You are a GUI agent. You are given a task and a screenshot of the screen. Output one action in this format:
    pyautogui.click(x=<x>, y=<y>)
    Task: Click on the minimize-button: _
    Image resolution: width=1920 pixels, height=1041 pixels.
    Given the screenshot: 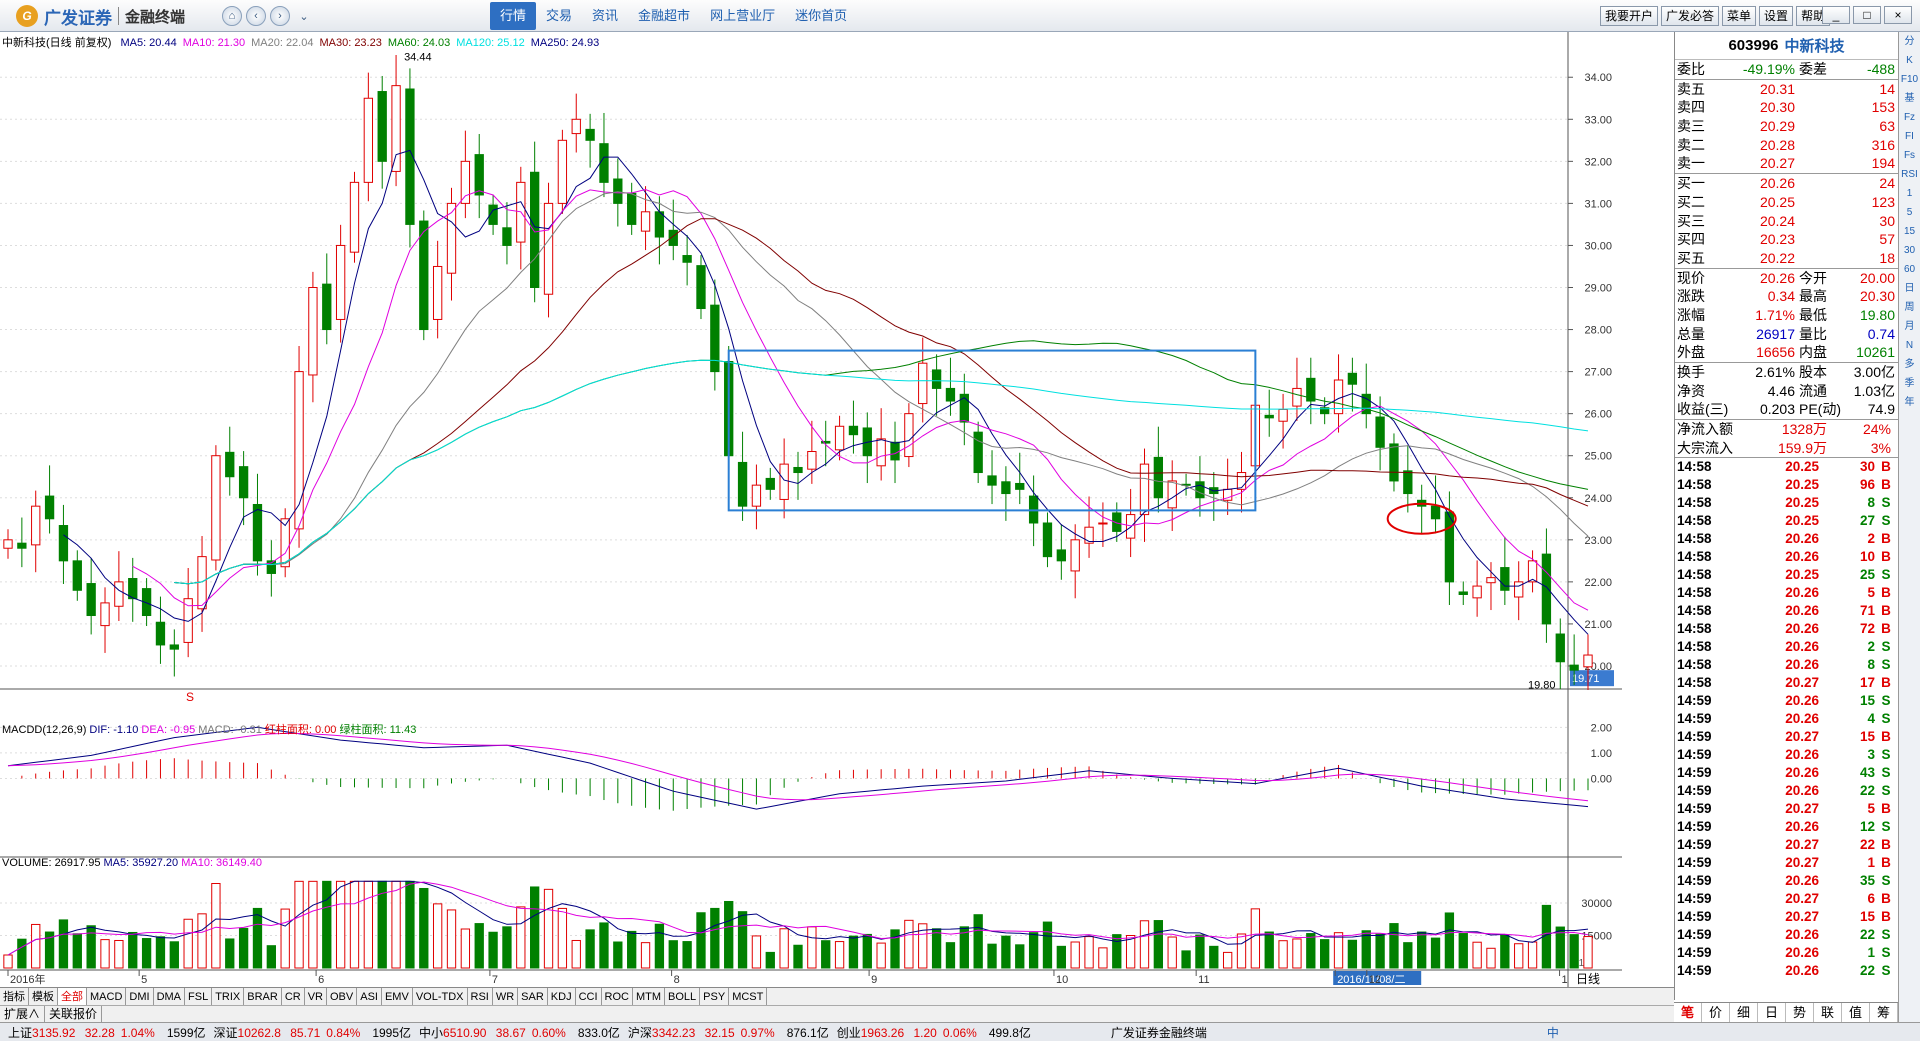 What is the action you would take?
    pyautogui.click(x=1836, y=15)
    